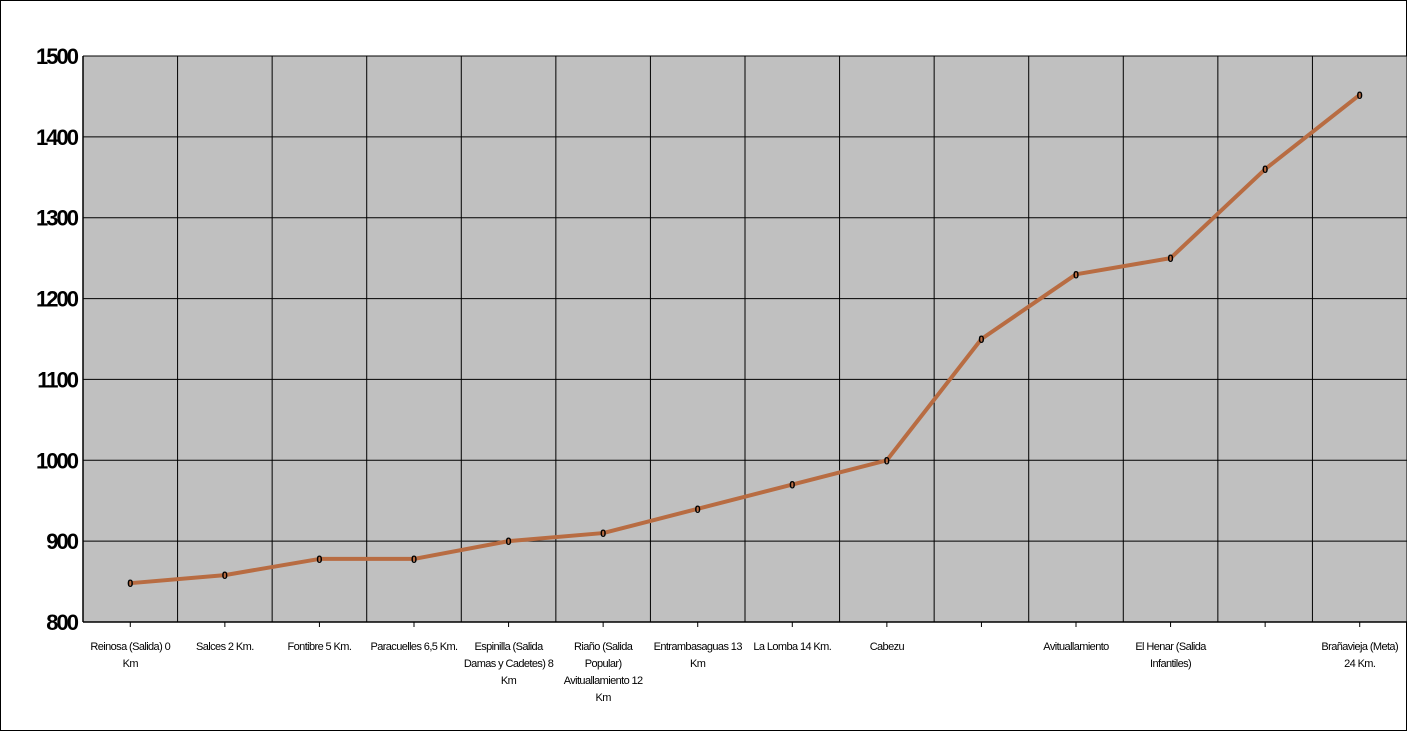 The width and height of the screenshot is (1407, 731). I want to click on x-tick-label-line: Fontibre 5 Km., so click(320, 647).